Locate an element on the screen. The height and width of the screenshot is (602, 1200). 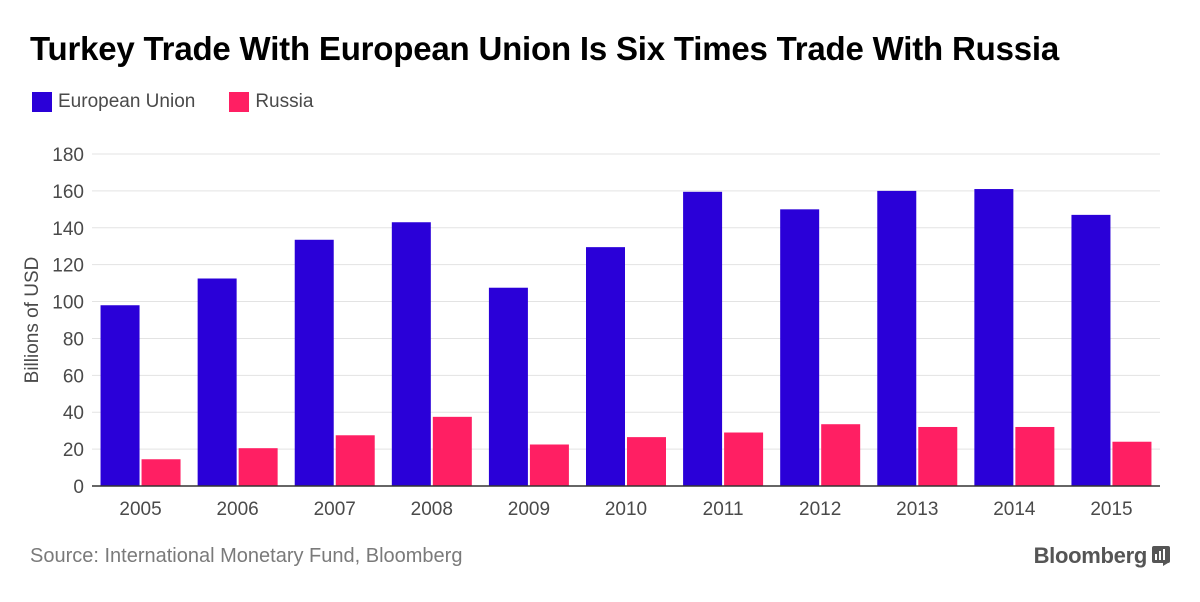
bar-european-union-2008 is located at coordinates (411, 354).